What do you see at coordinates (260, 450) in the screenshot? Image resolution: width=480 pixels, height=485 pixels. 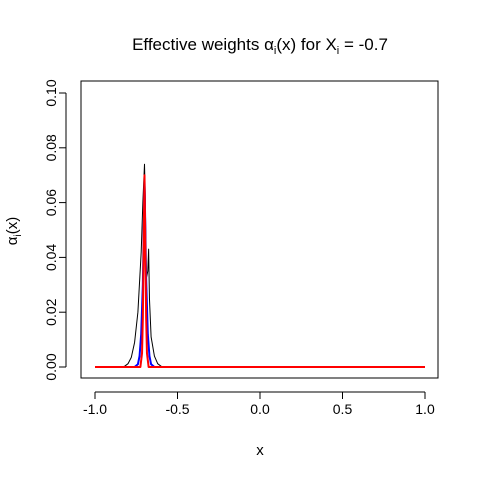 I see `x-axis-label: x` at bounding box center [260, 450].